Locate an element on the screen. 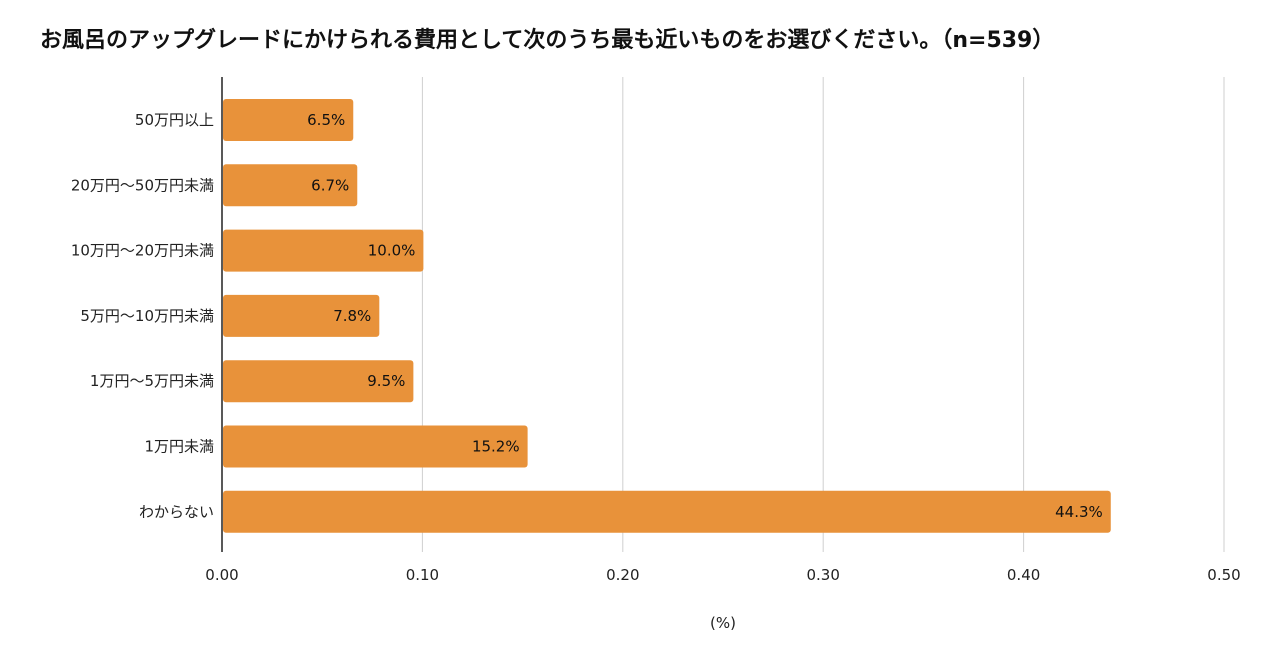 The width and height of the screenshot is (1287, 653). y-category-label: 10万円〜20万円未満 is located at coordinates (142, 251).